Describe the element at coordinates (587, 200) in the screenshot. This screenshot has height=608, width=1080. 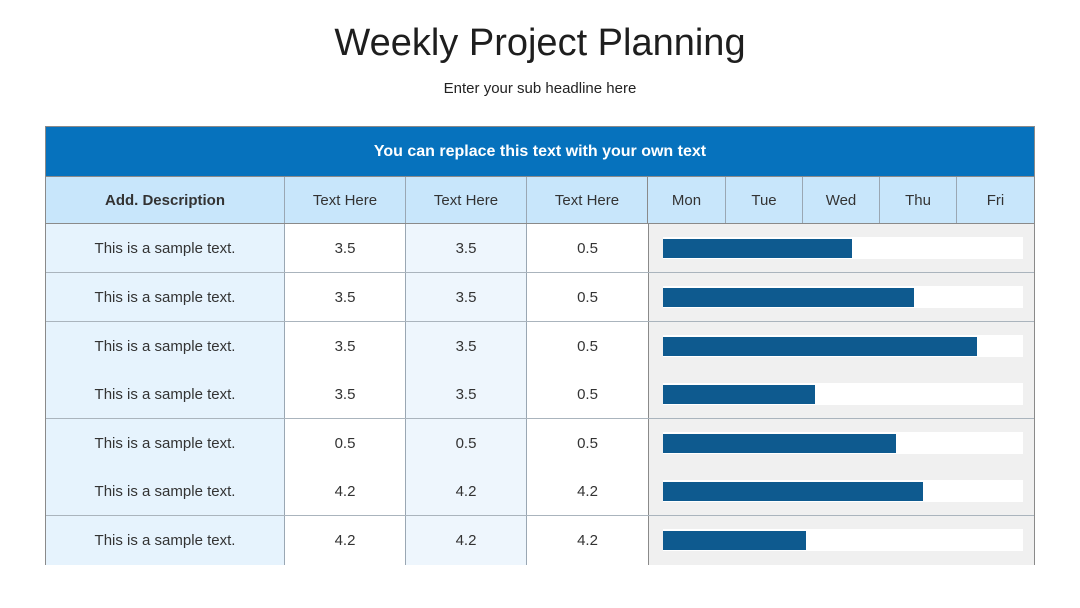
I see `header-col3: Text Here` at that location.